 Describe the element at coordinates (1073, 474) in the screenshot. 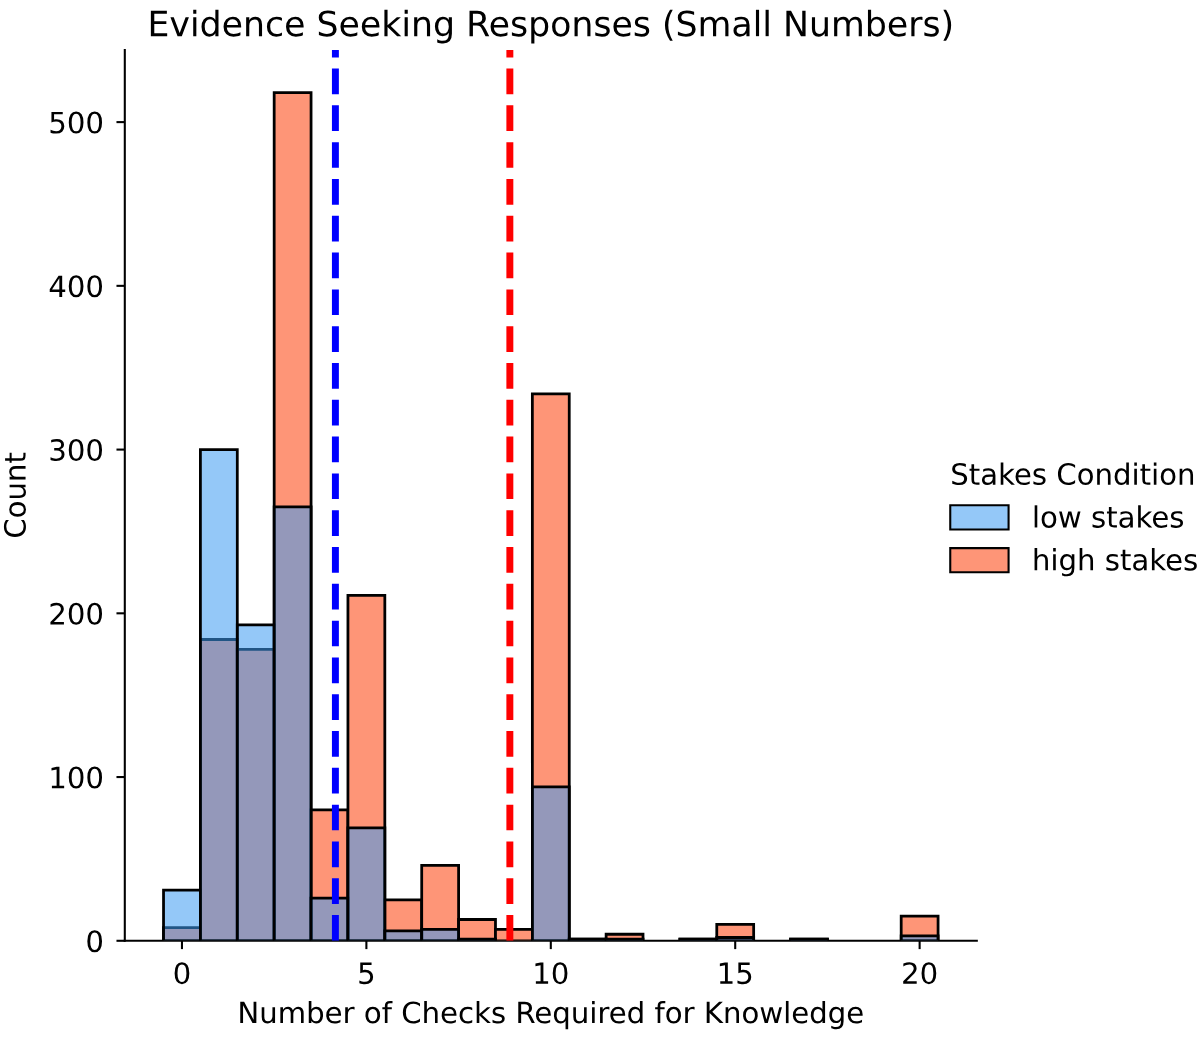

I see `legend-title: Stakes Condition` at that location.